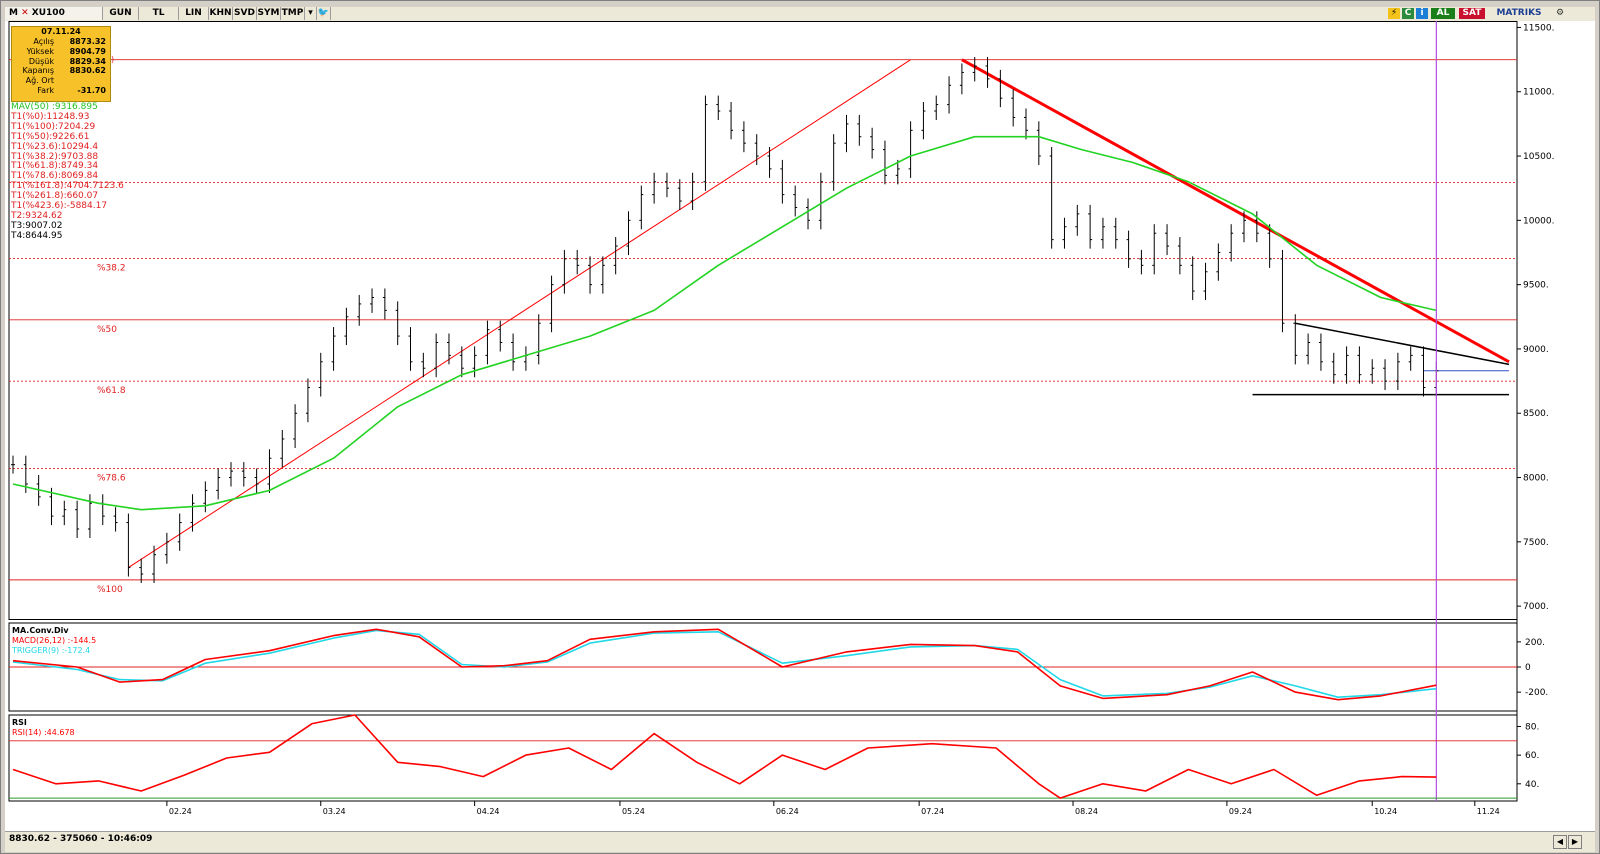 The height and width of the screenshot is (854, 1600). Describe the element at coordinates (324, 13) in the screenshot. I see `twitter-icon: 🐦` at that location.